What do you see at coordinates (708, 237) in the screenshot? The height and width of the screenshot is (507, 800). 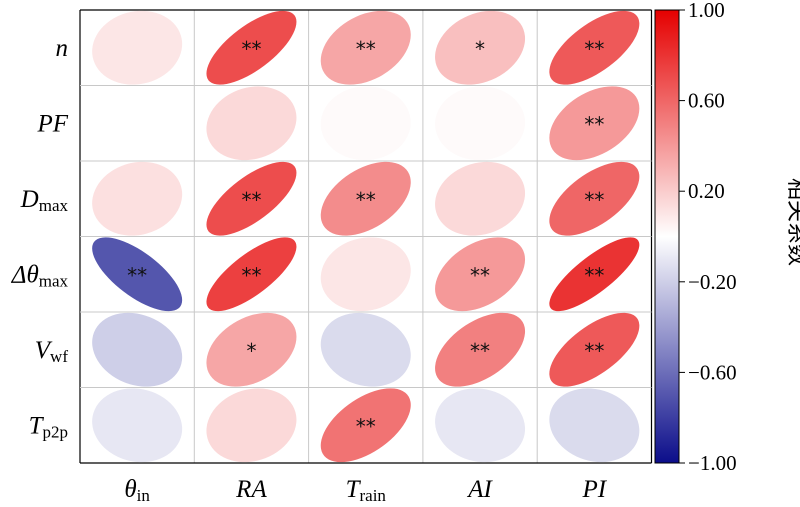 I see `colorbar-ticks: 1.00 0.60 0.20 −0.20 −0.60 −1.00` at bounding box center [708, 237].